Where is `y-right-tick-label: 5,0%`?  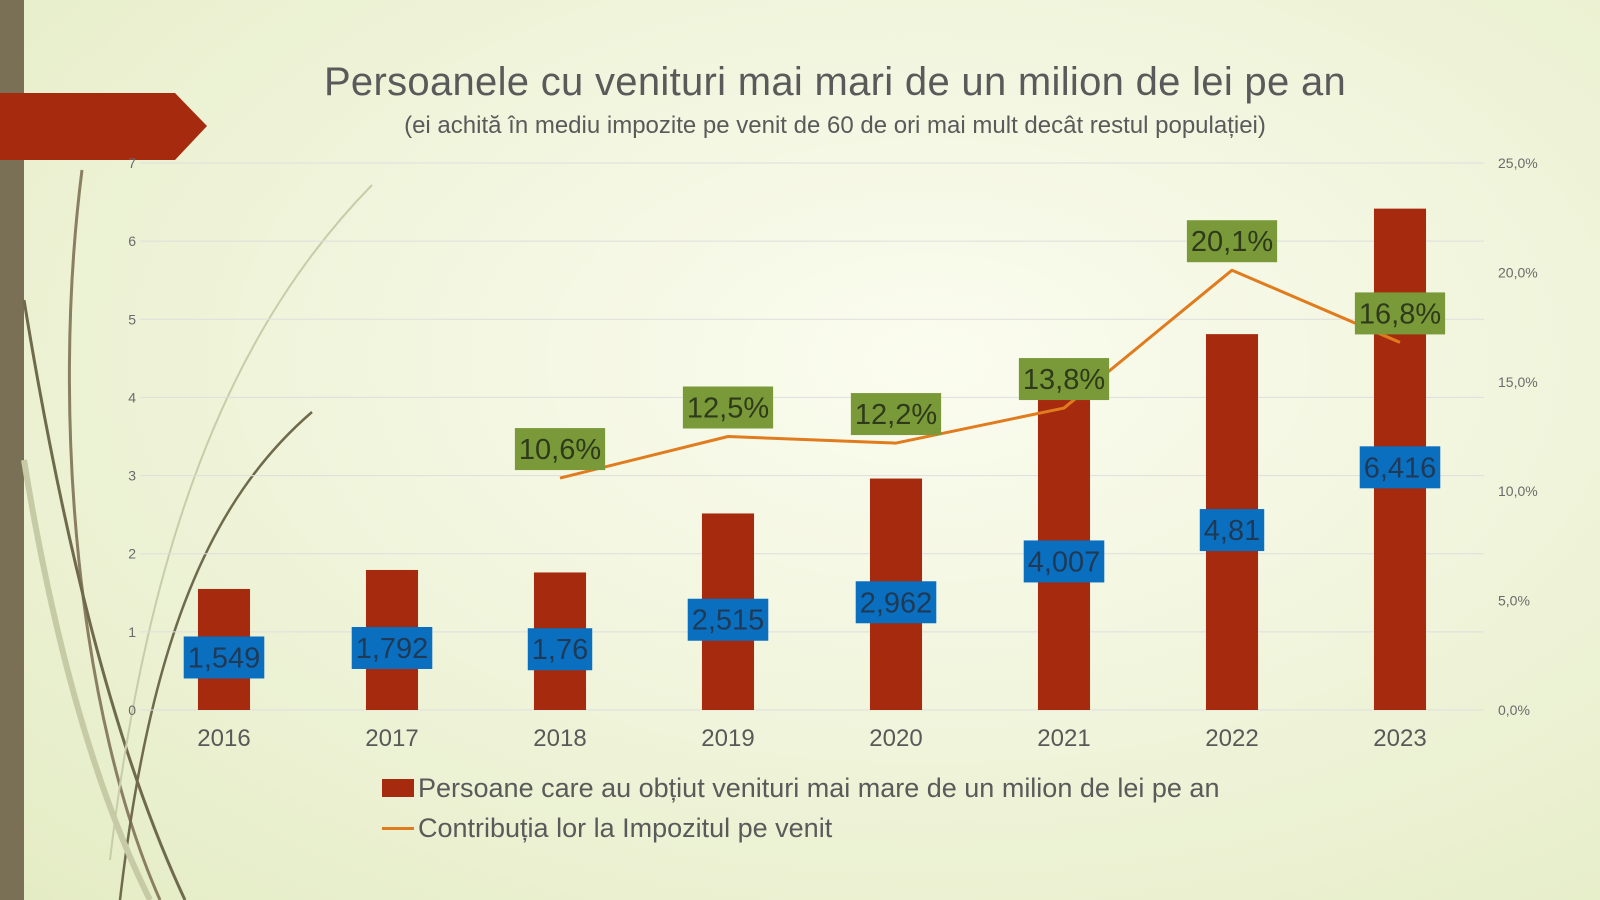 y-right-tick-label: 5,0% is located at coordinates (1514, 601).